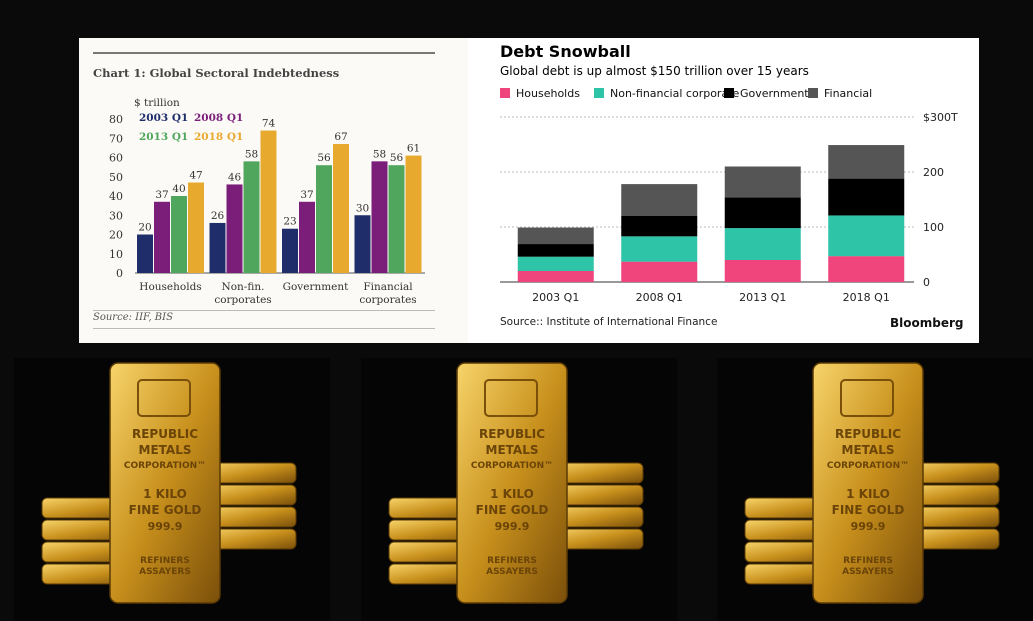  I want to click on chart1-bottom-rule, so click(264, 310).